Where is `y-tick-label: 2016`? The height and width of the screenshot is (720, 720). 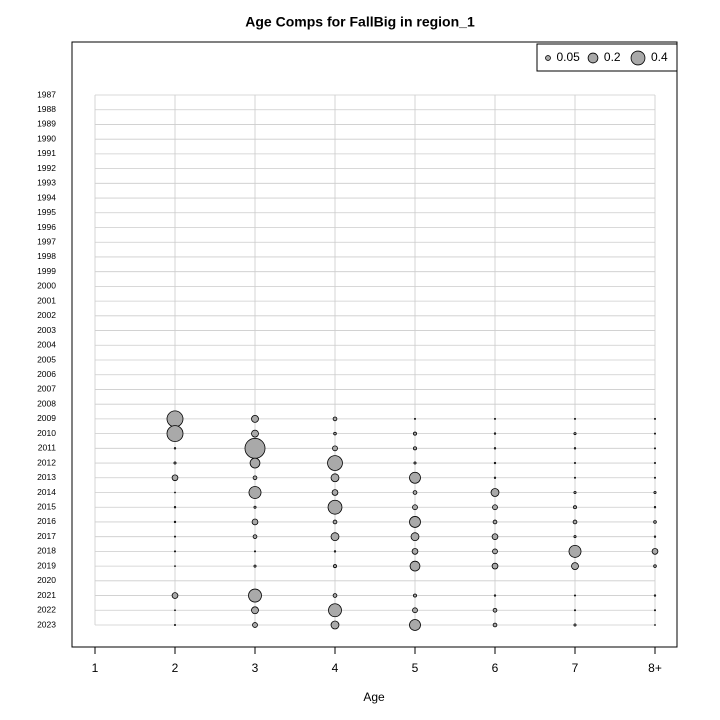 y-tick-label: 2016 is located at coordinates (46, 521).